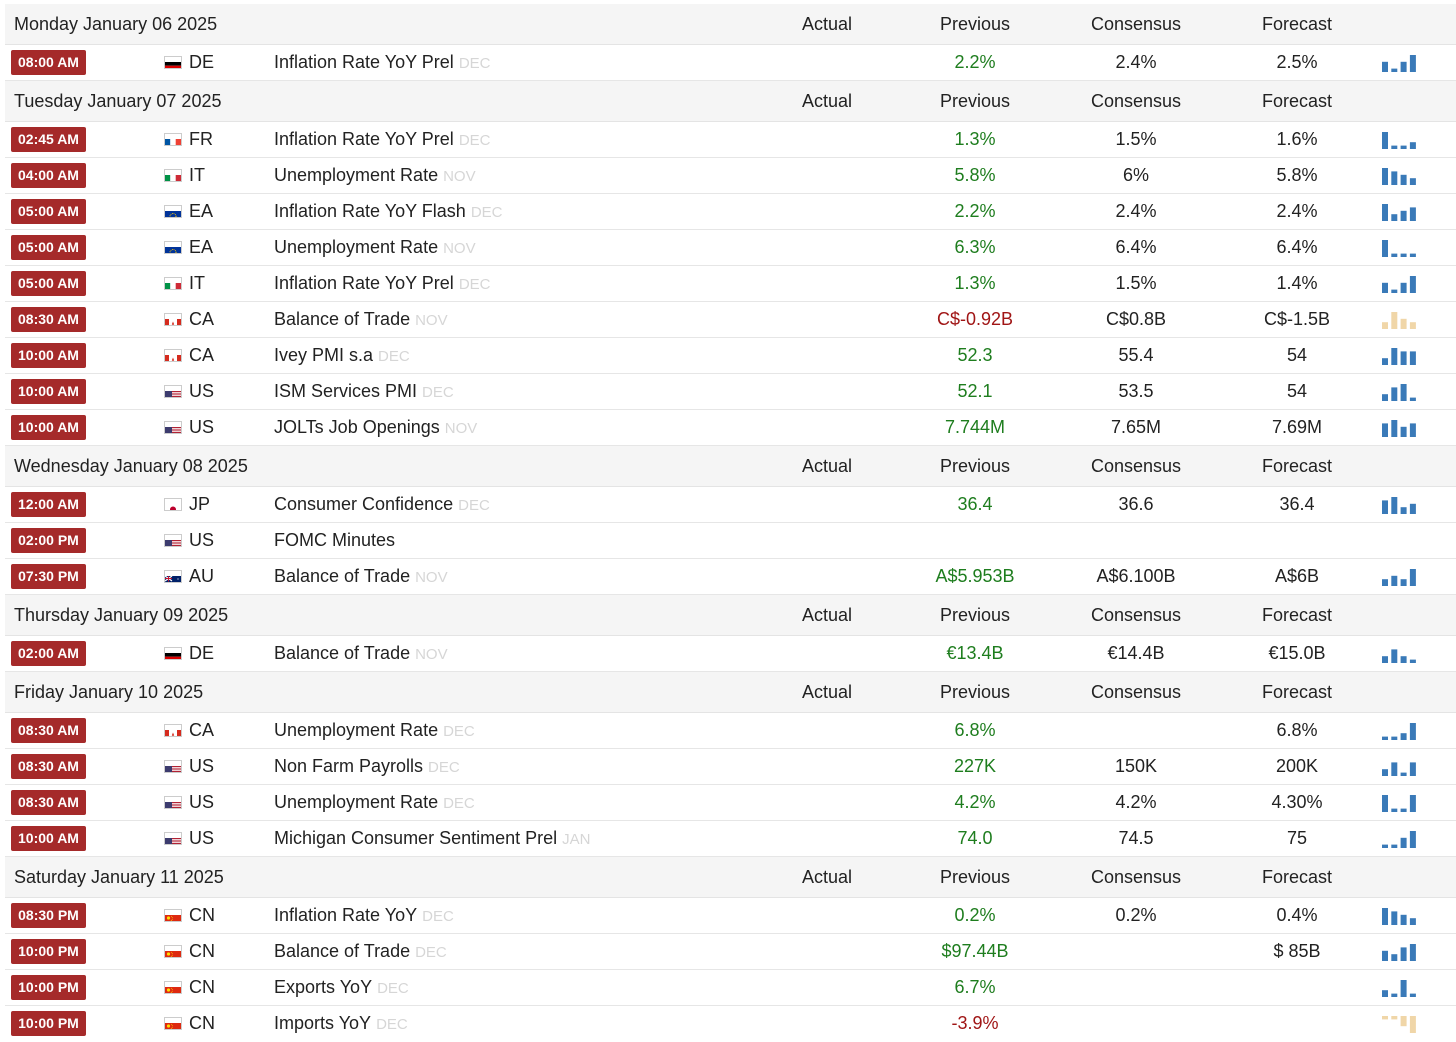 This screenshot has height=1042, width=1456. Describe the element at coordinates (48, 802) in the screenshot. I see `time-badge: 08:30 AM` at that location.